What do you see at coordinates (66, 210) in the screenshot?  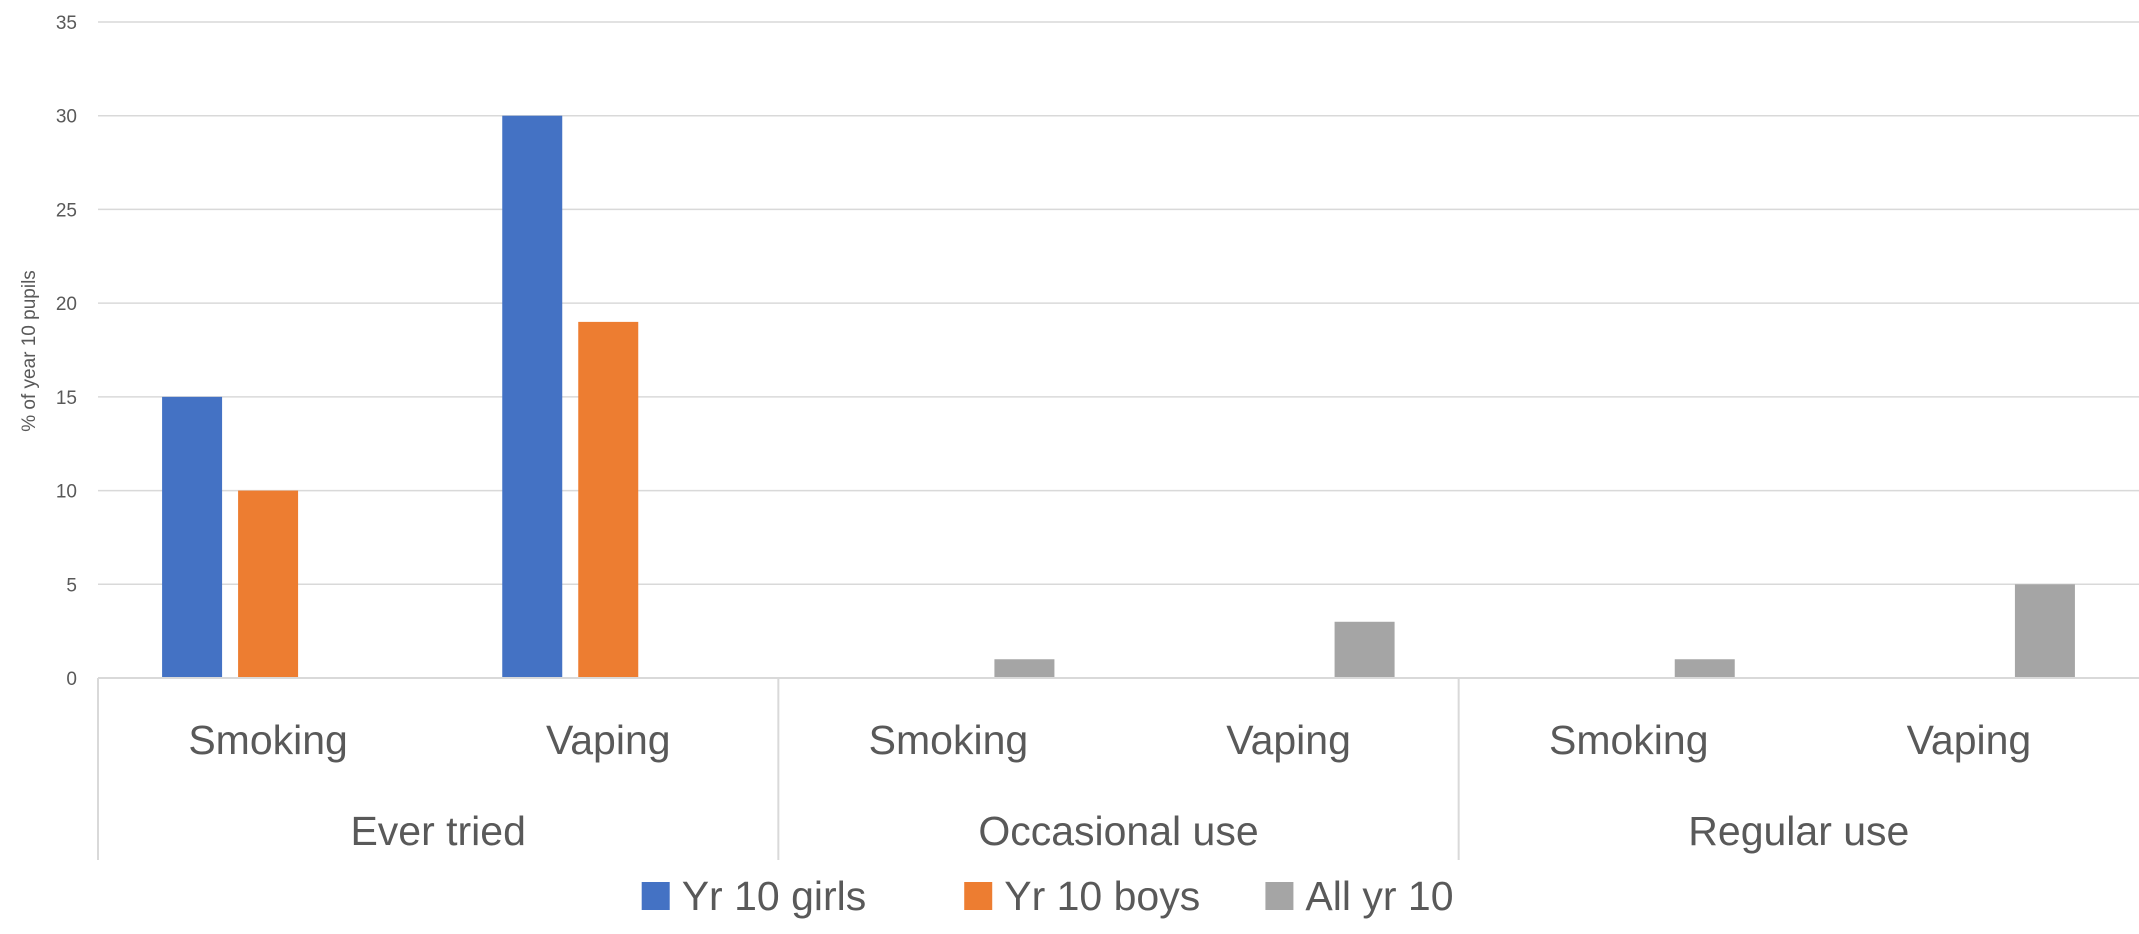 I see `y-tick-label: 25` at bounding box center [66, 210].